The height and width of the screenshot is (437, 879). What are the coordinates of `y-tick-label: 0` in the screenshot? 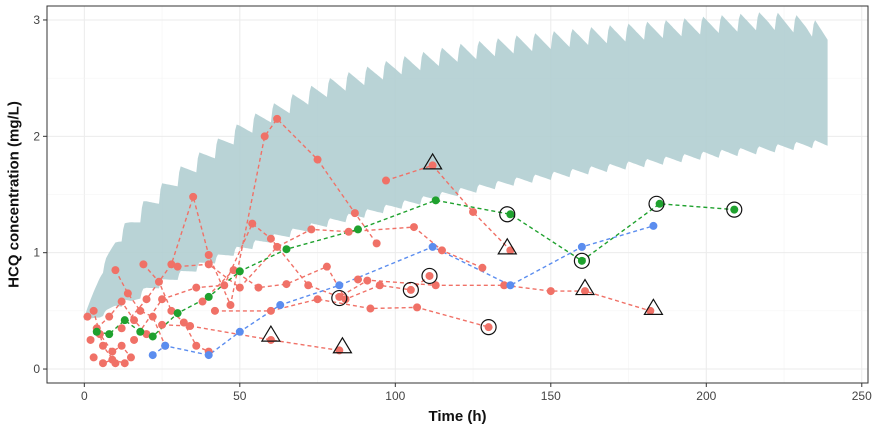 It's located at (36, 369).